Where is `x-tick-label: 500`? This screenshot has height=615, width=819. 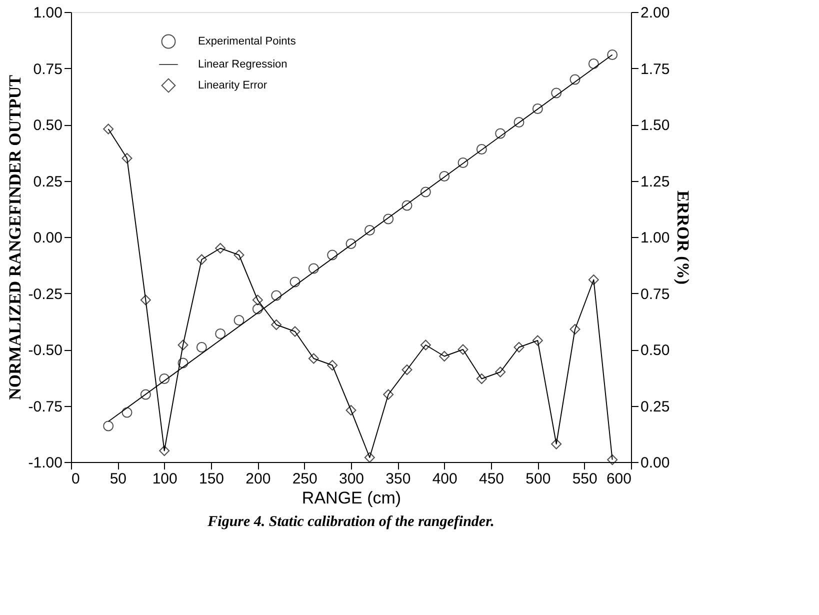 x-tick-label: 500 is located at coordinates (538, 479).